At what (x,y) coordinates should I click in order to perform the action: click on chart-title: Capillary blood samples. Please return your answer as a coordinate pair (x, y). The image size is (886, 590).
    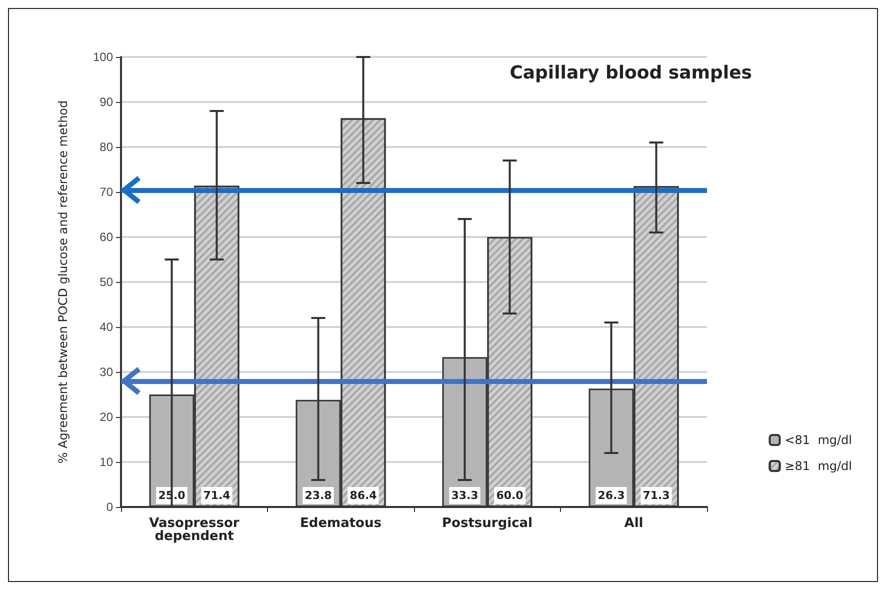
    Looking at the image, I should click on (631, 73).